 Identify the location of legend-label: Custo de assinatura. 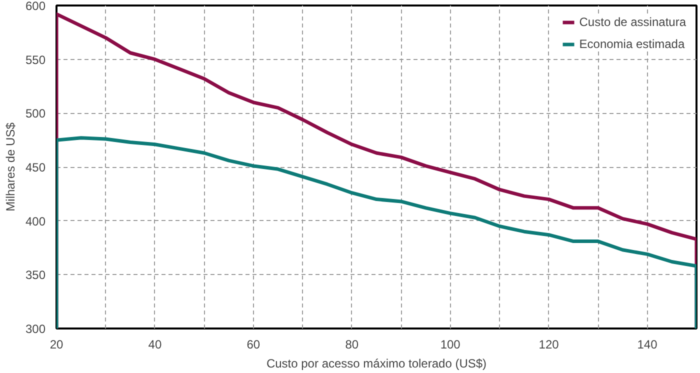
(632, 22).